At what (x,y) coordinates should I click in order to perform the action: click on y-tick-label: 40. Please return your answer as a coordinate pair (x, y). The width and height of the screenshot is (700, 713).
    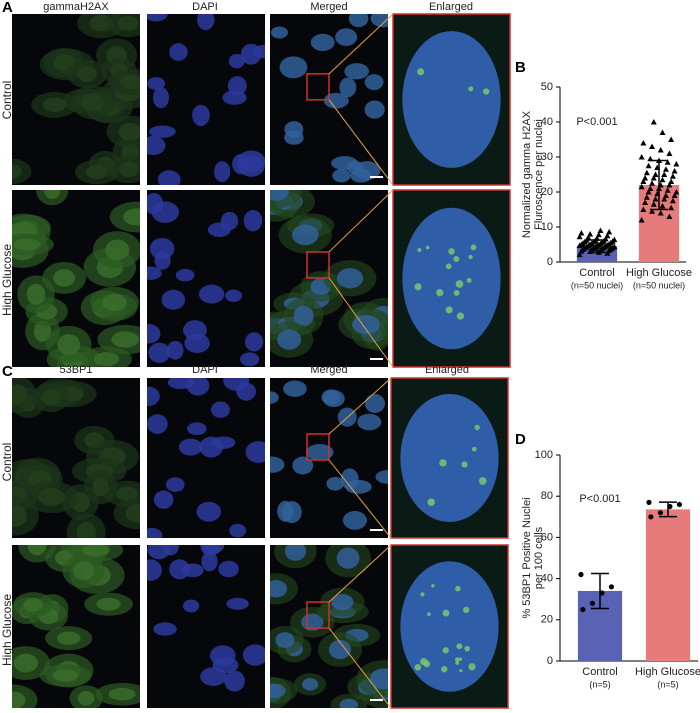
    Looking at the image, I should click on (547, 579).